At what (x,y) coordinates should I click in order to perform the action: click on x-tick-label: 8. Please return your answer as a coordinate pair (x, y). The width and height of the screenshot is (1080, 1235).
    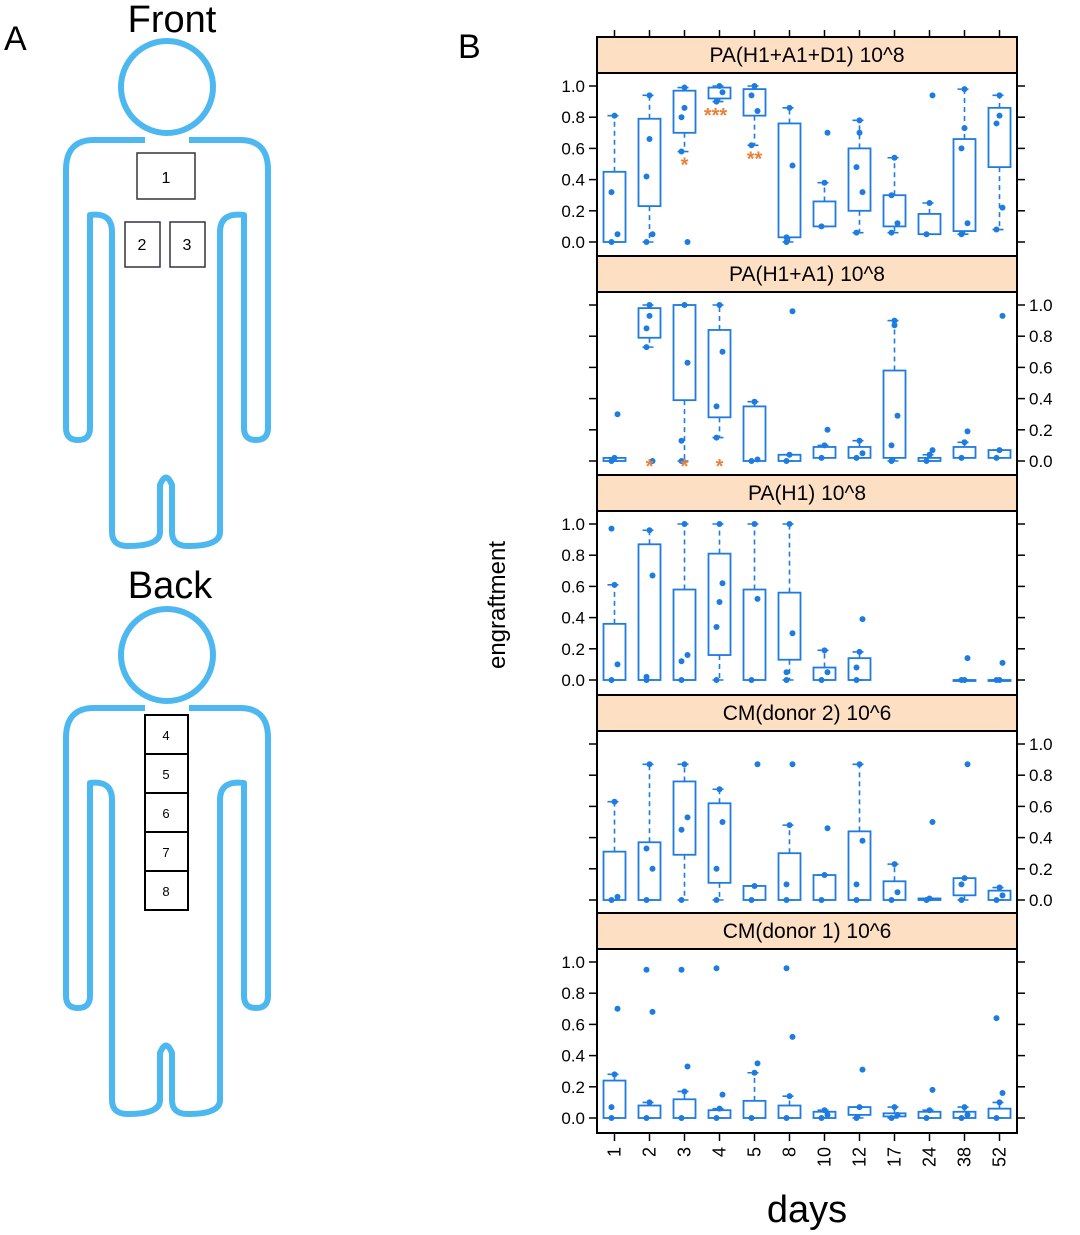
    Looking at the image, I should click on (790, 1152).